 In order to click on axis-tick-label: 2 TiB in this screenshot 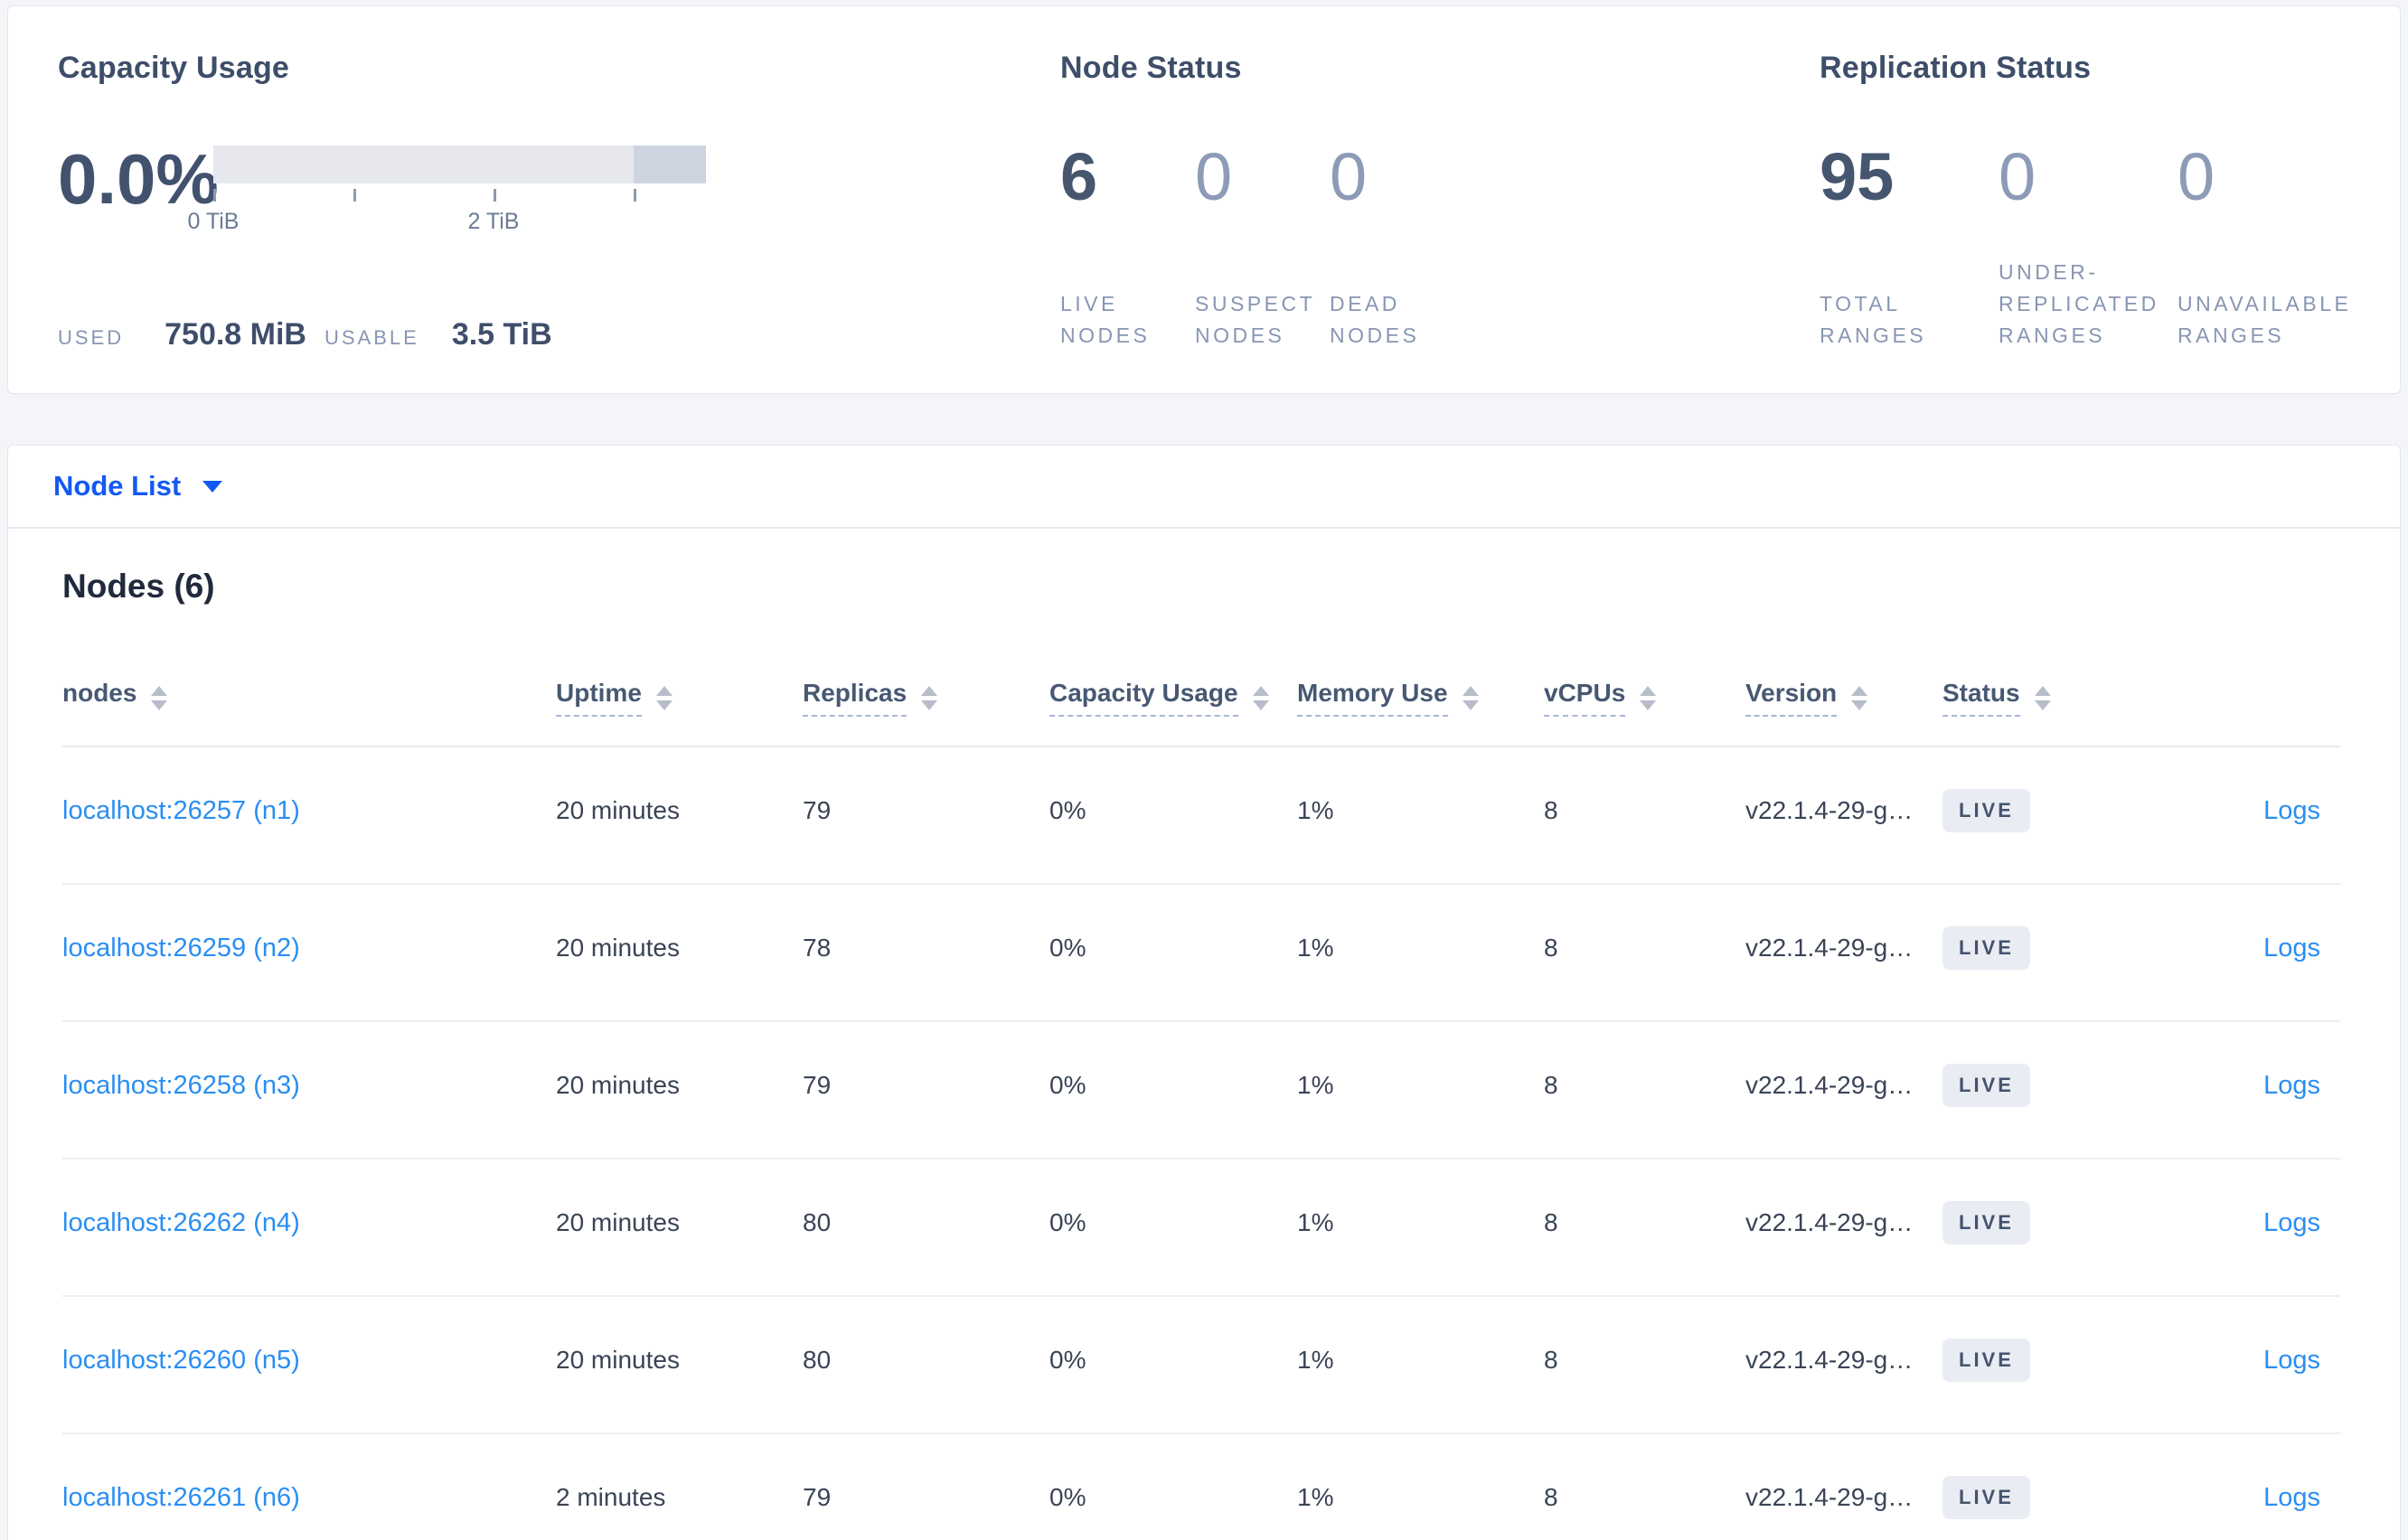, I will do `click(493, 221)`.